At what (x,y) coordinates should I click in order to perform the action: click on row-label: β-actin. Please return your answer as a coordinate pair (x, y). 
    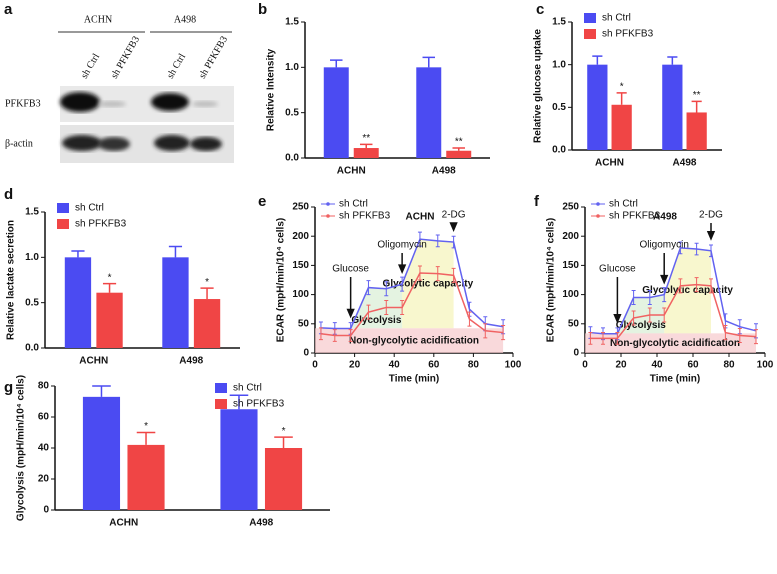
    Looking at the image, I should click on (19, 143).